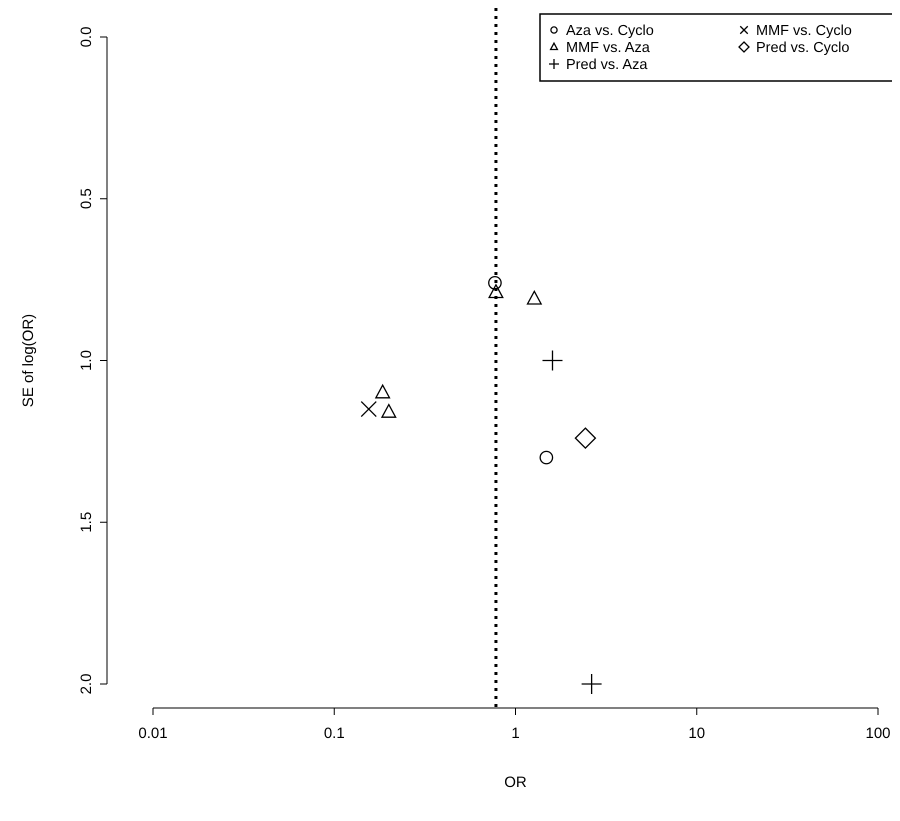 This screenshot has height=821, width=900. Describe the element at coordinates (878, 733) in the screenshot. I see `x-tick-label: 100` at that location.